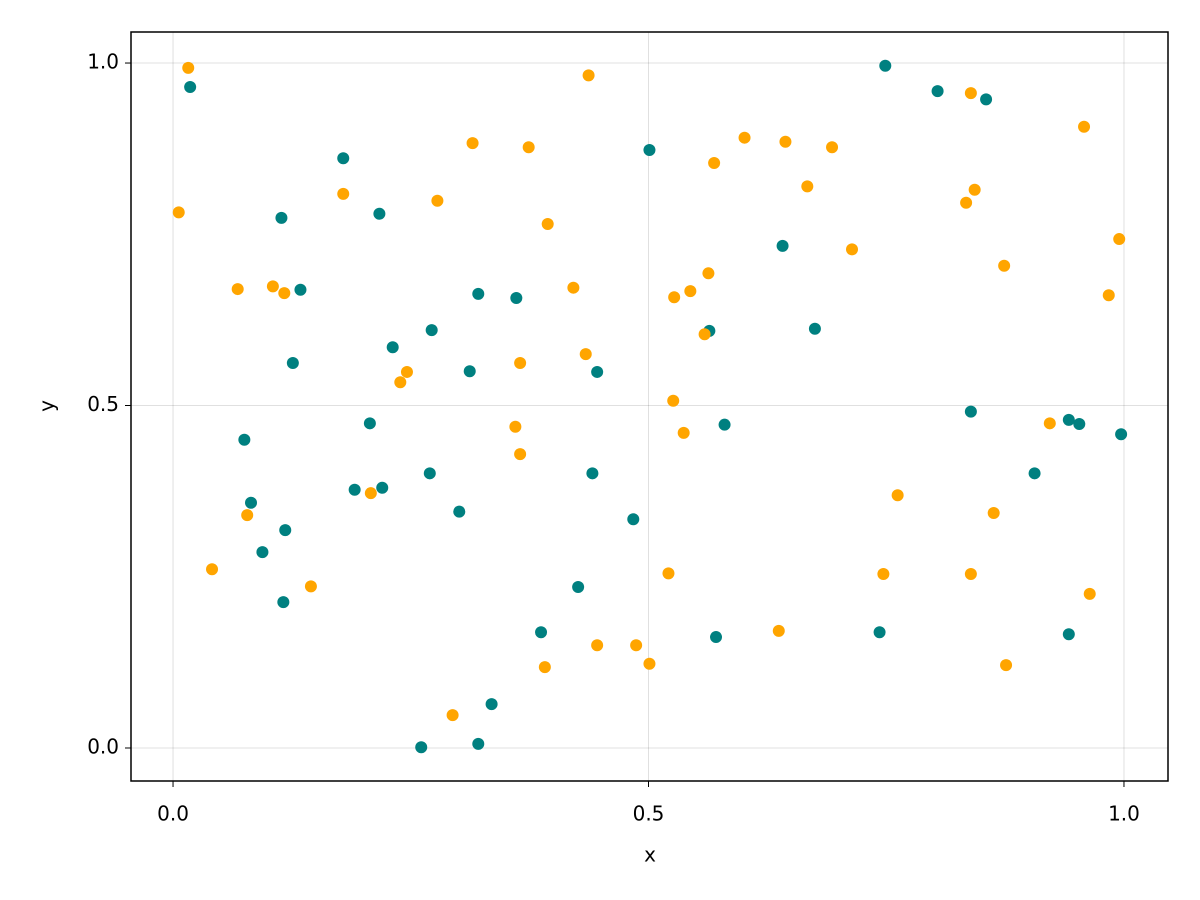  Describe the element at coordinates (173, 814) in the screenshot. I see `x-tick-label: 0.0` at that location.